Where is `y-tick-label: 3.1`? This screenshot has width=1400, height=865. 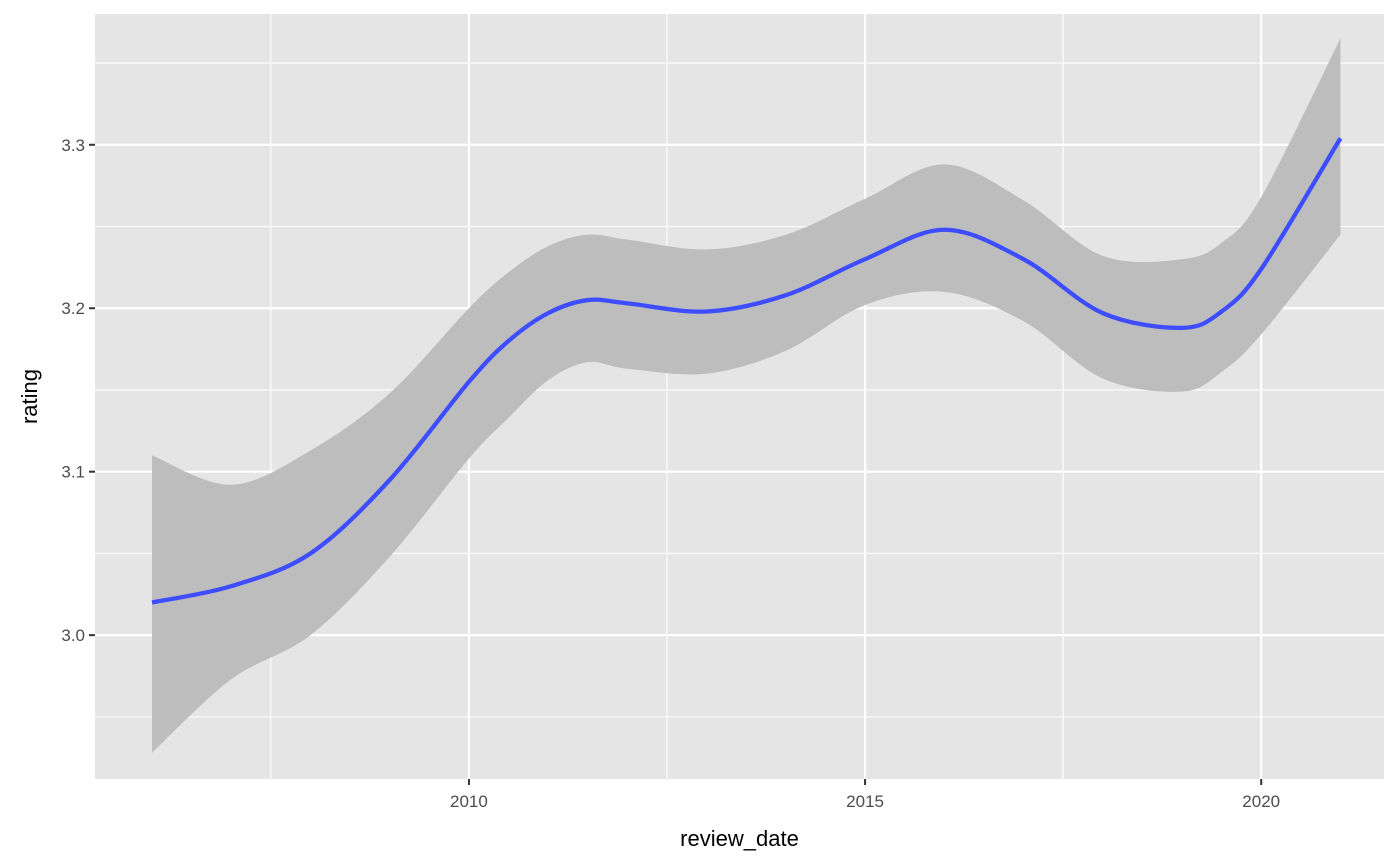 y-tick-label: 3.1 is located at coordinates (73, 472).